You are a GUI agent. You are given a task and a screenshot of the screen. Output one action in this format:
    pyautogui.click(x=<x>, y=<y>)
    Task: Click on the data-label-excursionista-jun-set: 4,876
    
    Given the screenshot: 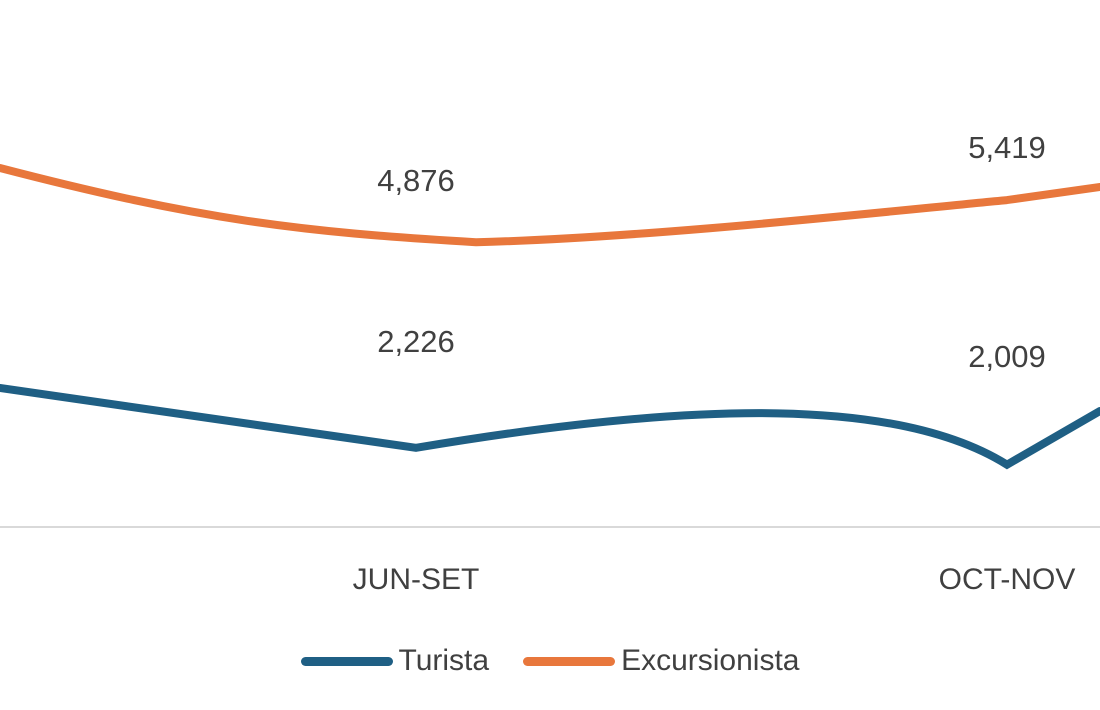 What is the action you would take?
    pyautogui.click(x=416, y=180)
    